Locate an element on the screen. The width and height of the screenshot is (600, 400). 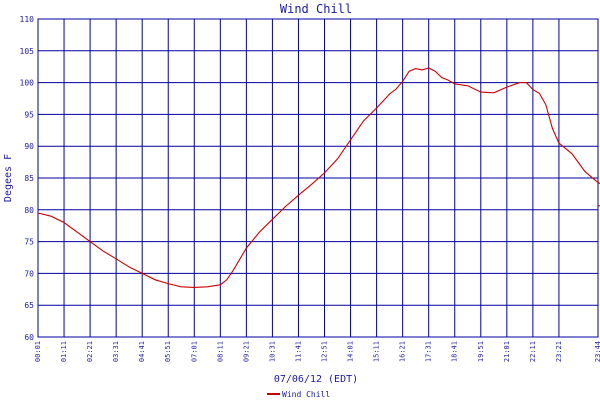
x-tick-label: 09:21 is located at coordinates (246, 351).